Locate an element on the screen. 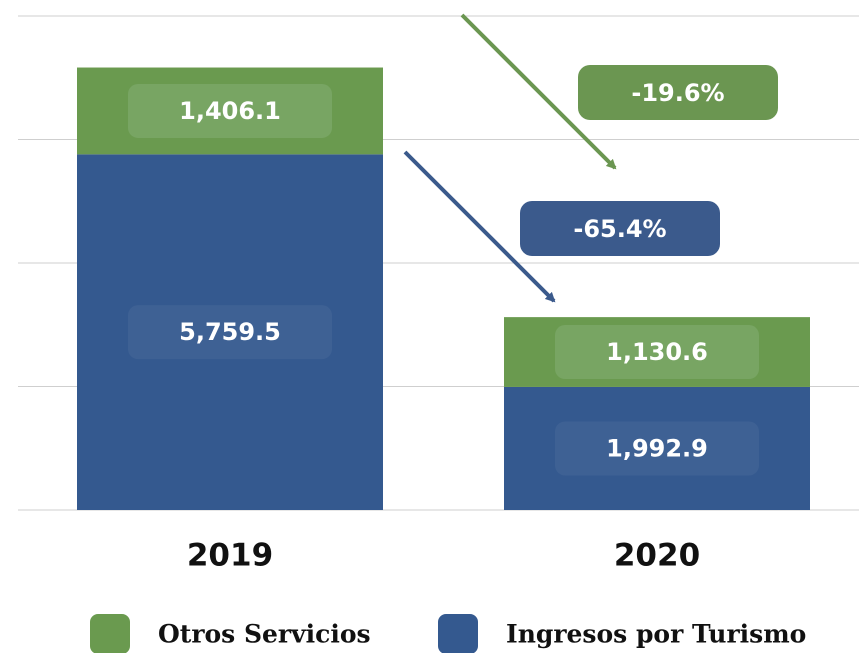 The image size is (859, 653). annotation: -19.6% is located at coordinates (677, 93).